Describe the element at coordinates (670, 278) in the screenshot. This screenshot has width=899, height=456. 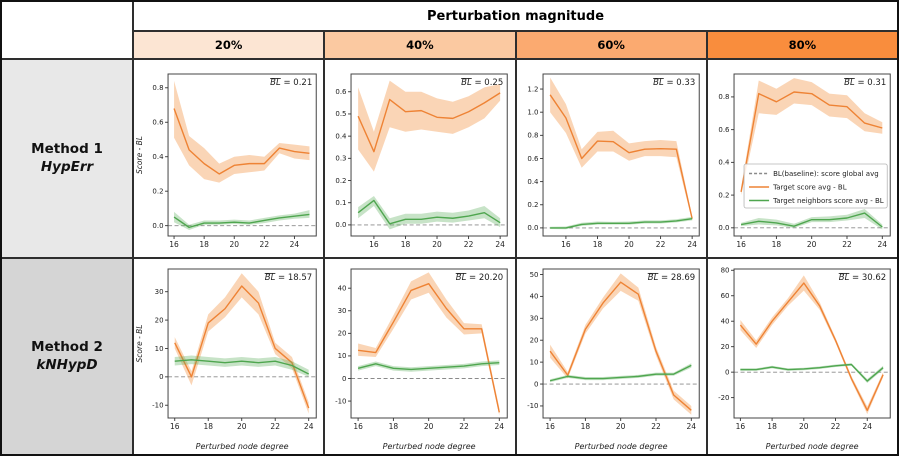
I see `bl-annotation: BL = 28.69` at that location.